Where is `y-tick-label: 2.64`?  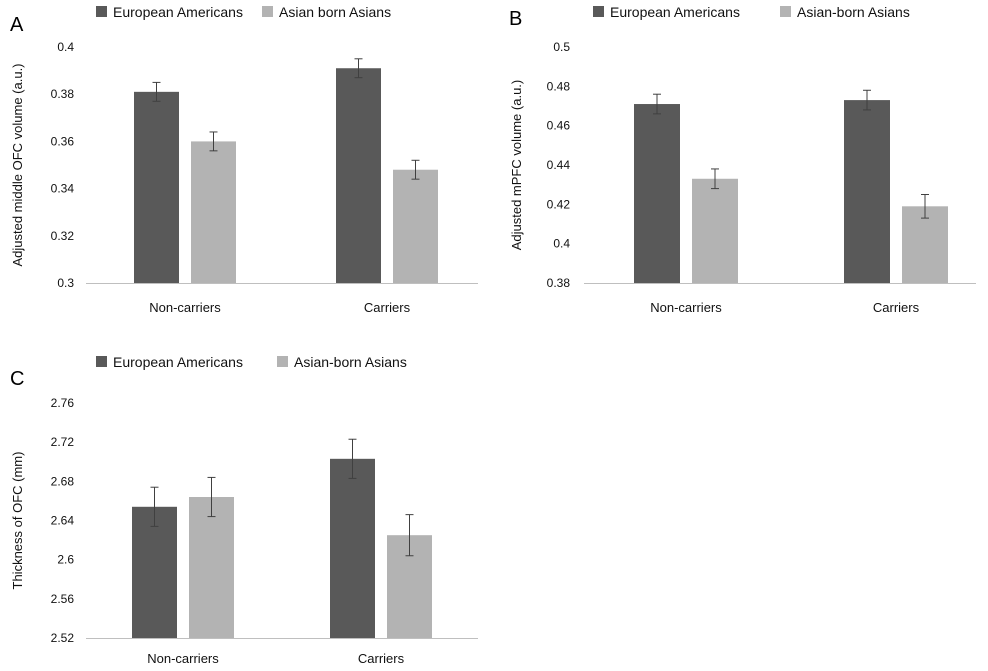 y-tick-label: 2.64 is located at coordinates (63, 521).